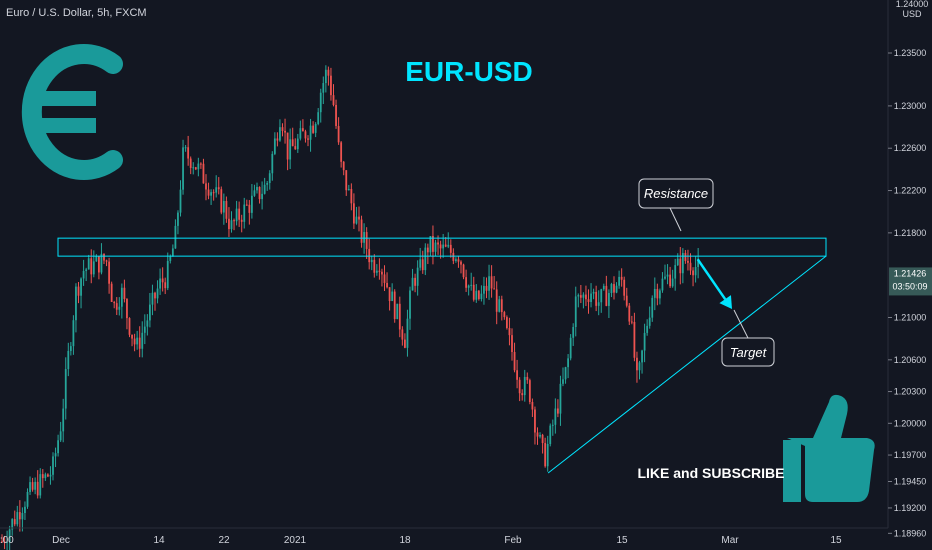 The width and height of the screenshot is (932, 550). I want to click on resistance-zone, so click(442, 247).